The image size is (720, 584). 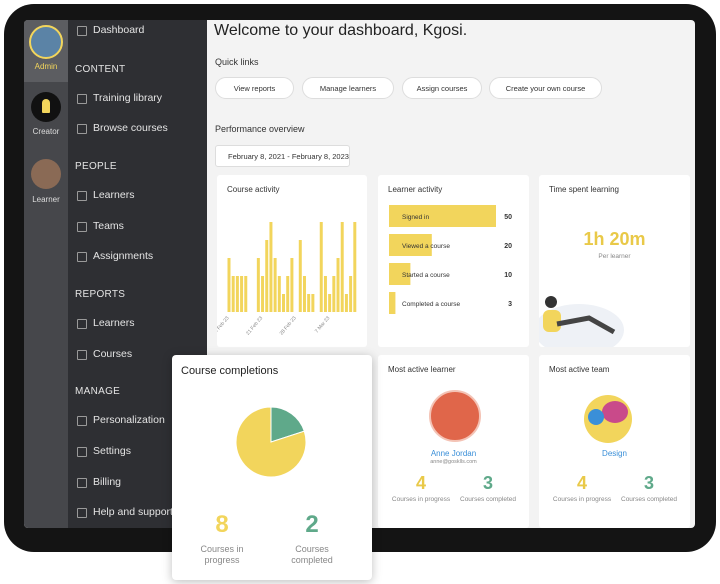 I want to click on role-label: Learner, so click(x=46, y=199).